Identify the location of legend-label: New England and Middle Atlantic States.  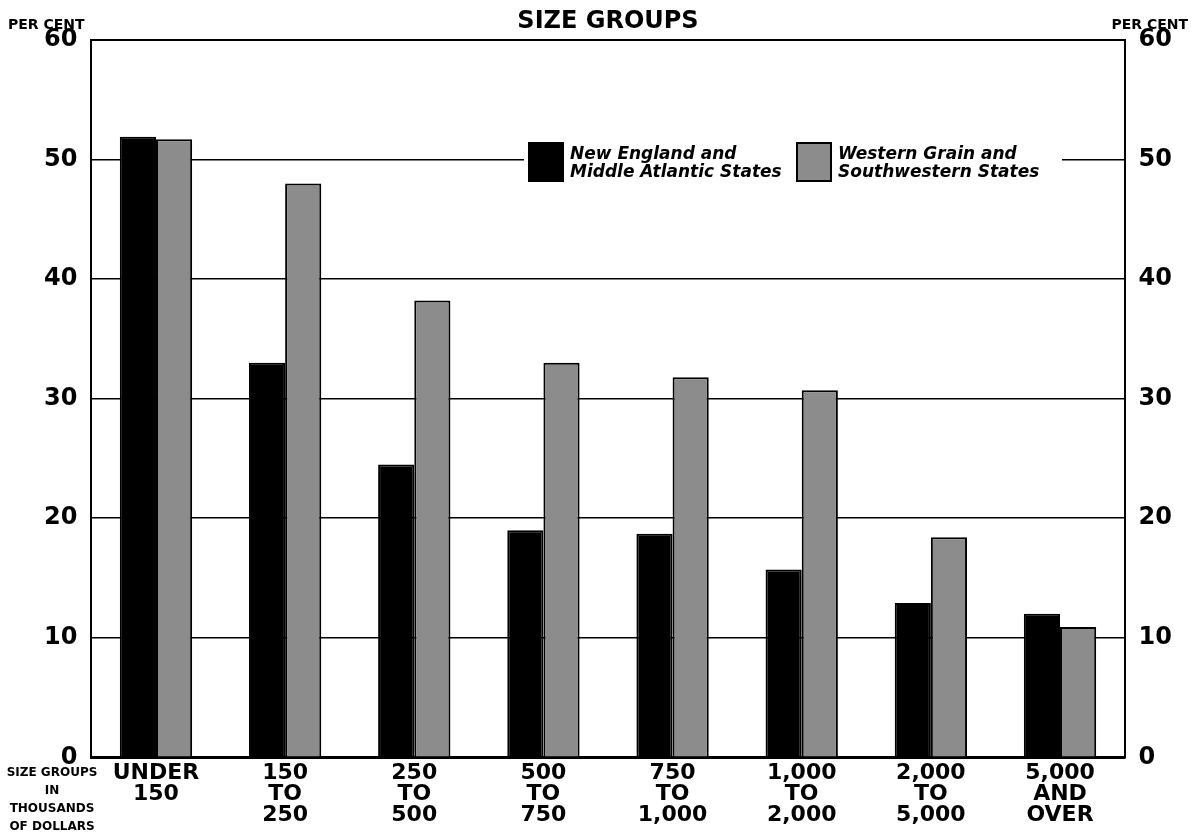
(676, 162).